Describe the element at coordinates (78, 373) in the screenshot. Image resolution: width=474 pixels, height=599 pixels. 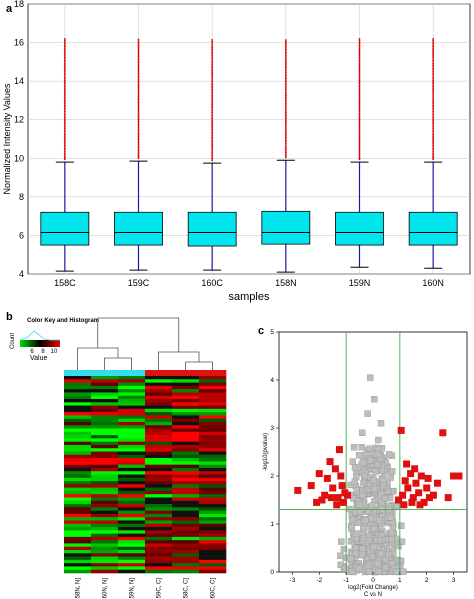
I see `group-color-cell` at that location.